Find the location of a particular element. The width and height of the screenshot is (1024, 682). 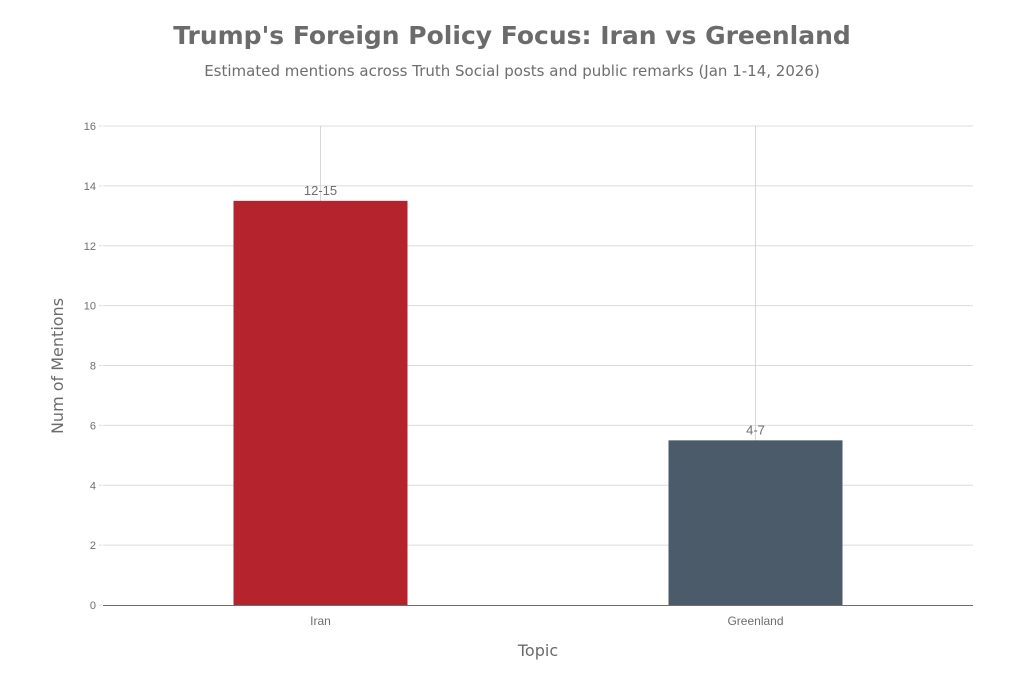

y-tick-label: 16 is located at coordinates (90, 127).